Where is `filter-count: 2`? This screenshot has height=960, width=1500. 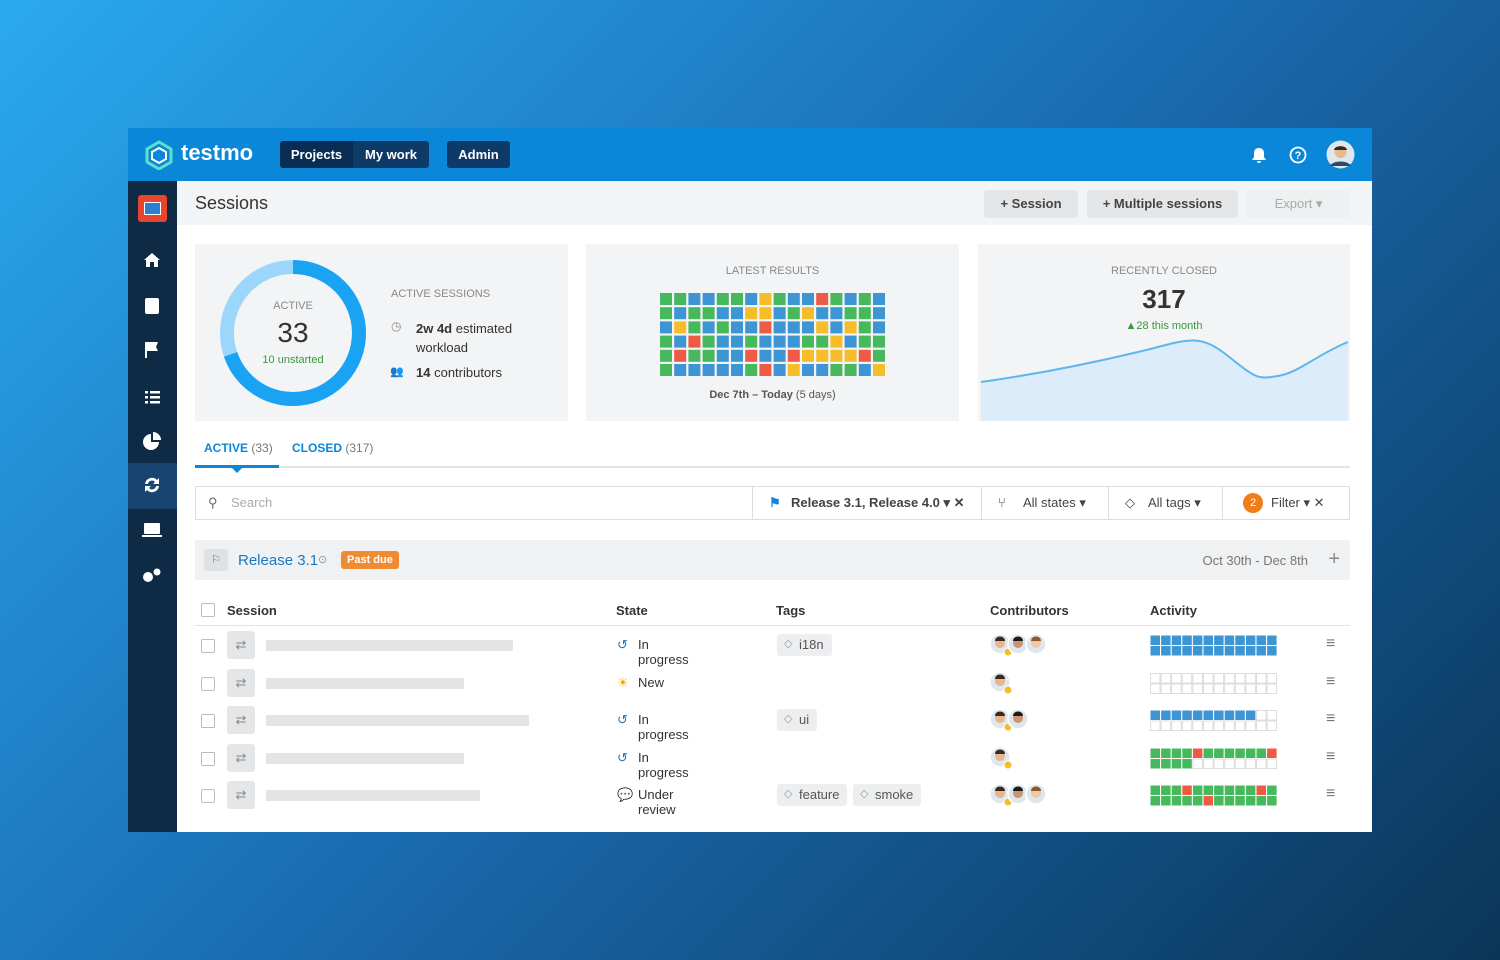 filter-count: 2 is located at coordinates (1253, 503).